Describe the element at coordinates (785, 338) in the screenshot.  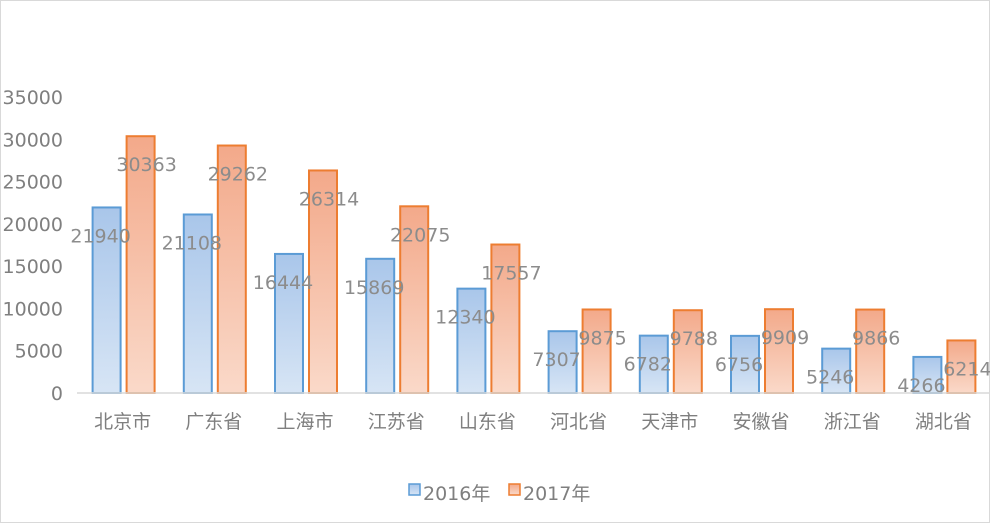
I see `data-label: 9909` at that location.